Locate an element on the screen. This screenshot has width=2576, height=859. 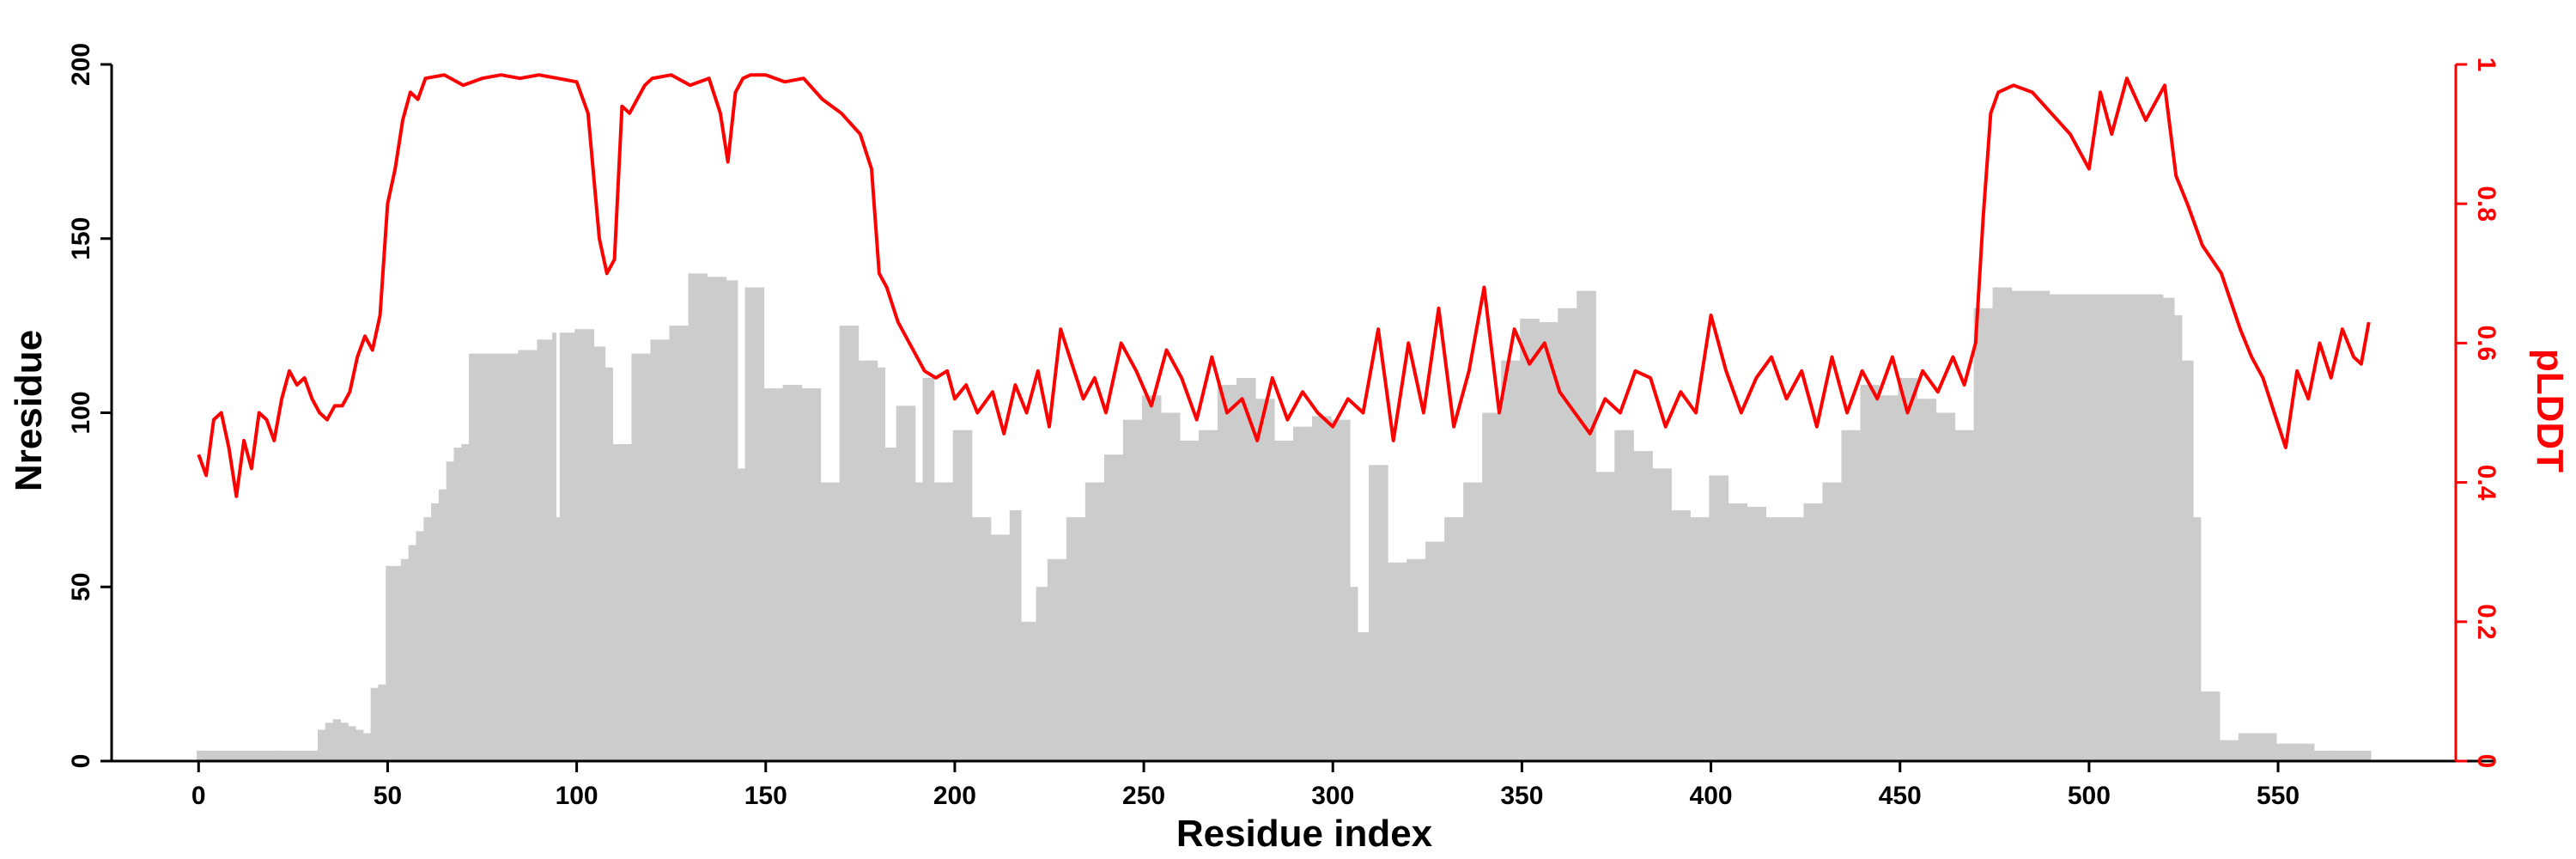
y-right-tick-label: 0.6 is located at coordinates (2486, 344).